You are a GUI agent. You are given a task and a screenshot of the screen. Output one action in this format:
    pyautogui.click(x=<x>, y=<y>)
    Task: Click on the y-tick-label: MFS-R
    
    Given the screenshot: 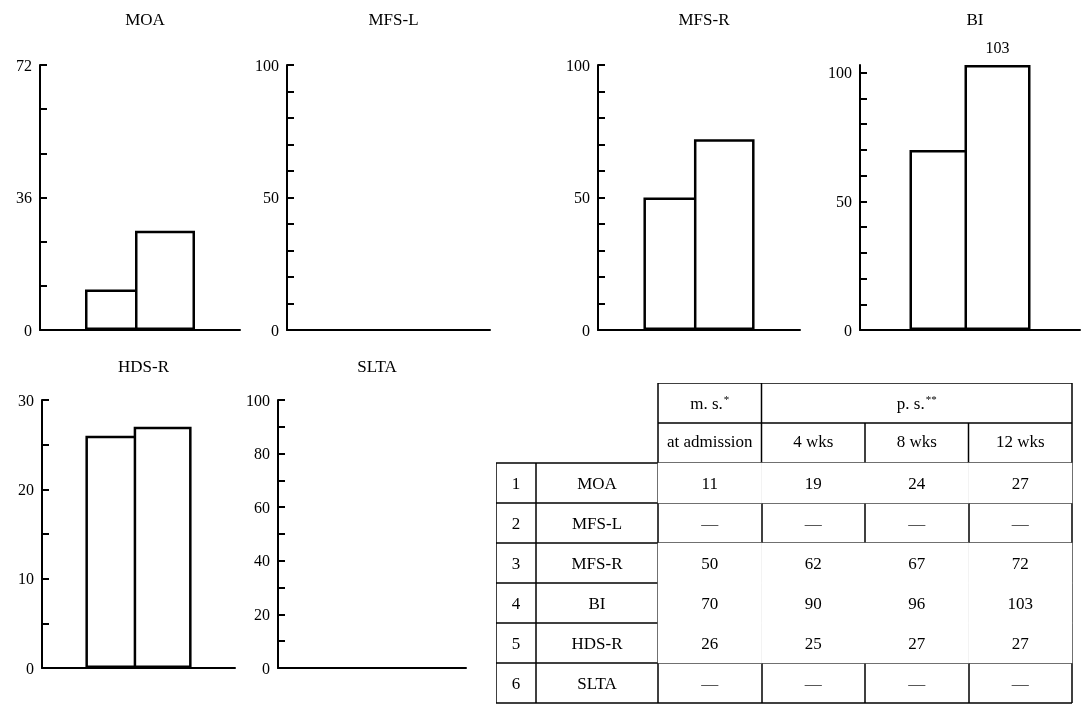 What is the action you would take?
    pyautogui.click(x=597, y=563)
    